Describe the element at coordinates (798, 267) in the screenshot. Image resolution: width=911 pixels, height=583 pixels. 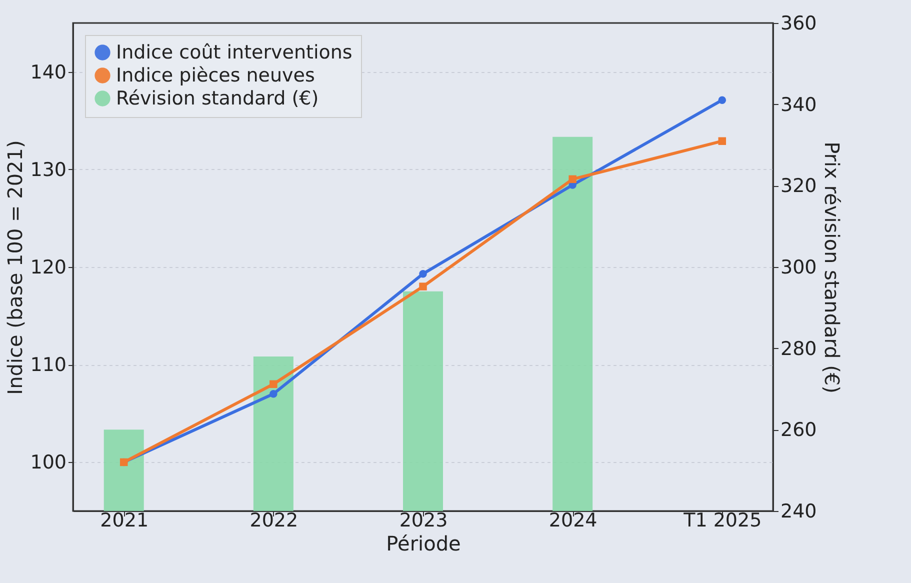
I see `y2-tick-label: 300` at that location.